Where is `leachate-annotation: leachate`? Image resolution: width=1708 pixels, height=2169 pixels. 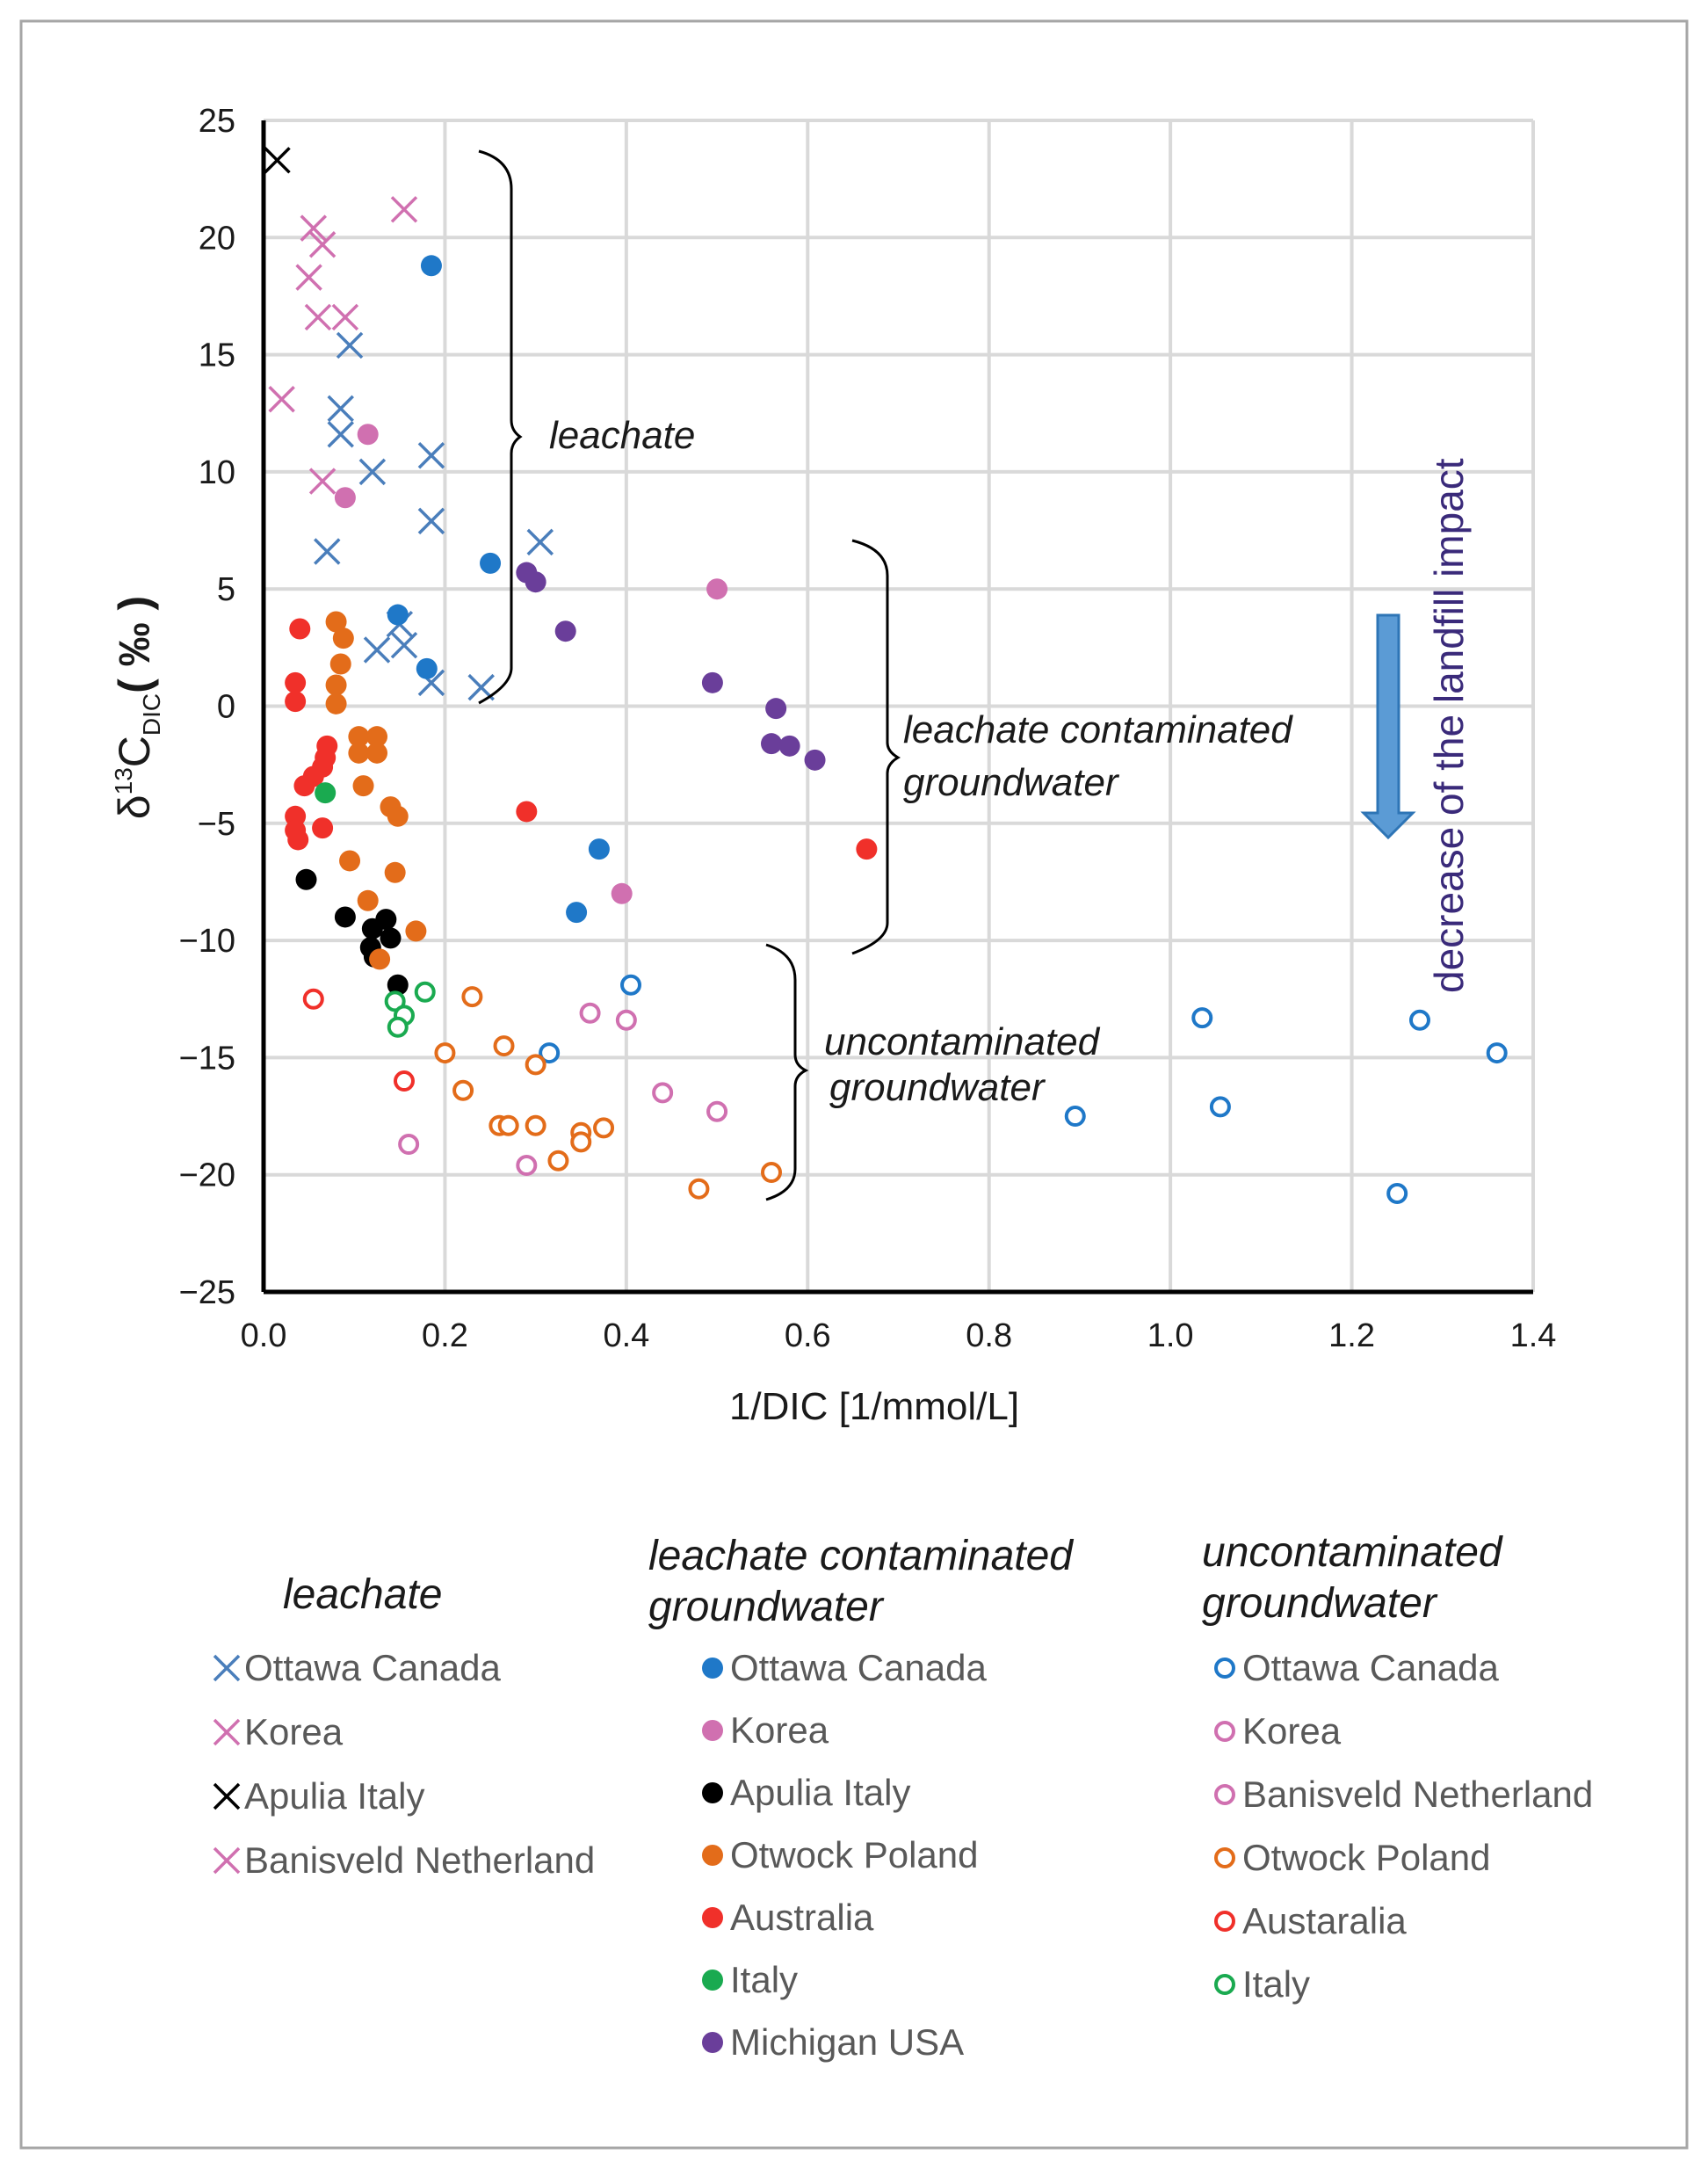
leachate-annotation: leachate is located at coordinates (622, 435).